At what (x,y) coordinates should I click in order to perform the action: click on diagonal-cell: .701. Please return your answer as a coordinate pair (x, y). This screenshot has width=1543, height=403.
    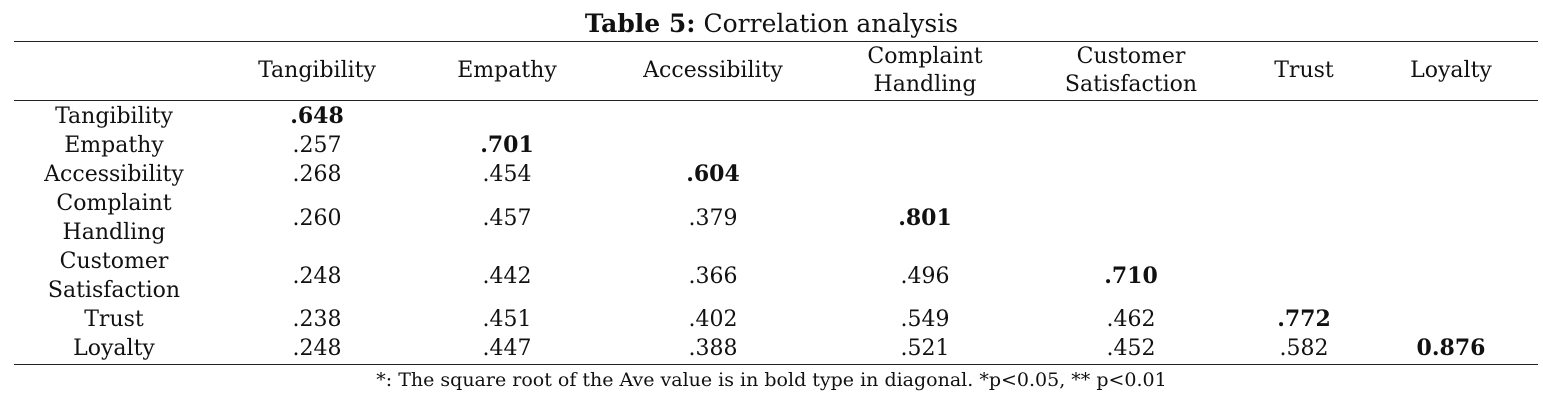
    Looking at the image, I should click on (507, 145).